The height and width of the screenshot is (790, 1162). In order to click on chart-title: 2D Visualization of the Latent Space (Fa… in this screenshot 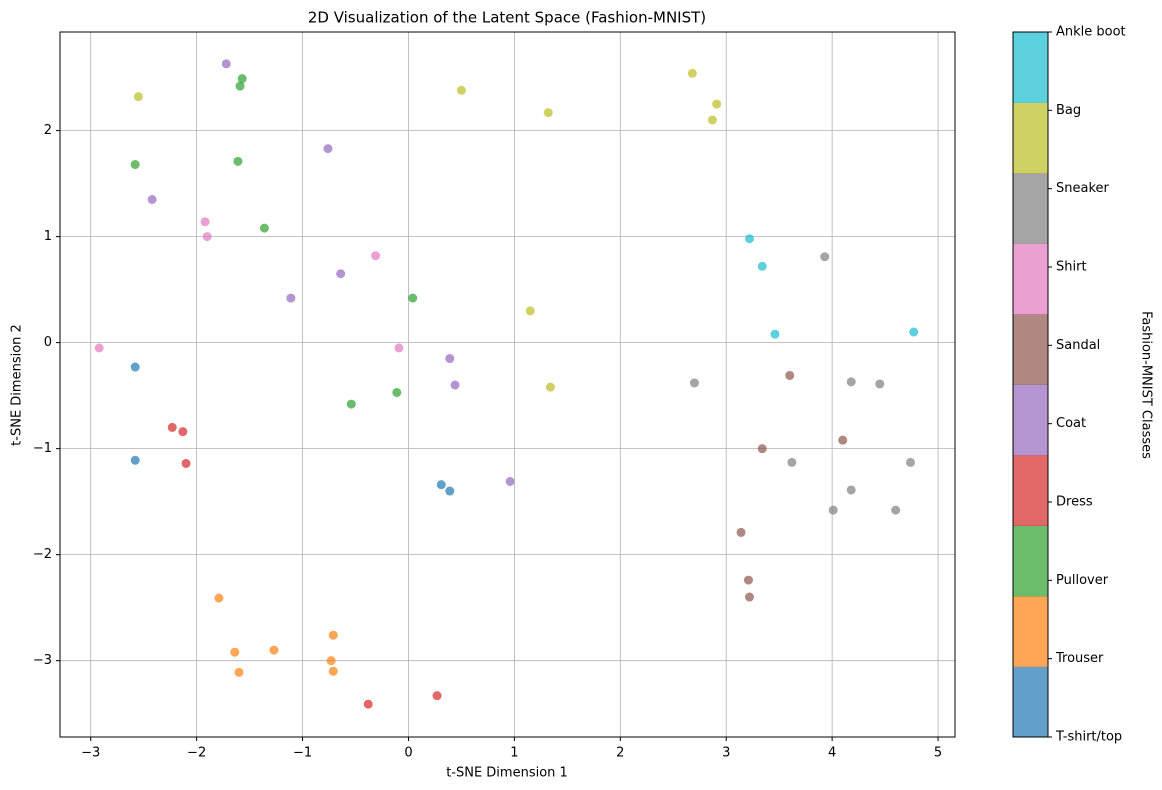, I will do `click(507, 18)`.